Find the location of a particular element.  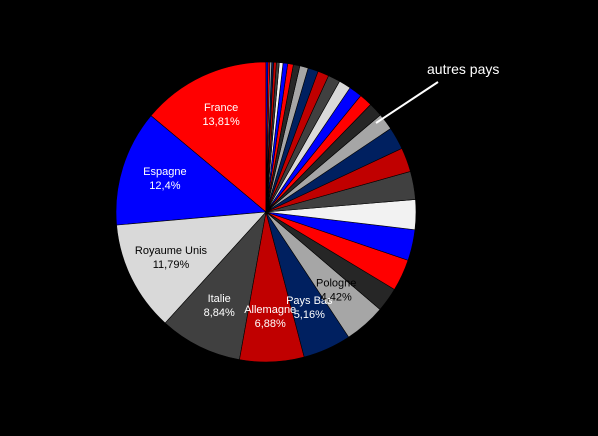

slice-royaume-unis is located at coordinates (191, 267).